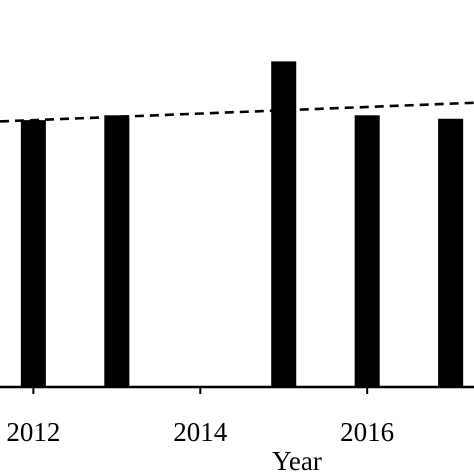 Image resolution: width=474 pixels, height=474 pixels. I want to click on x-tick-label-2016: 2016, so click(367, 432).